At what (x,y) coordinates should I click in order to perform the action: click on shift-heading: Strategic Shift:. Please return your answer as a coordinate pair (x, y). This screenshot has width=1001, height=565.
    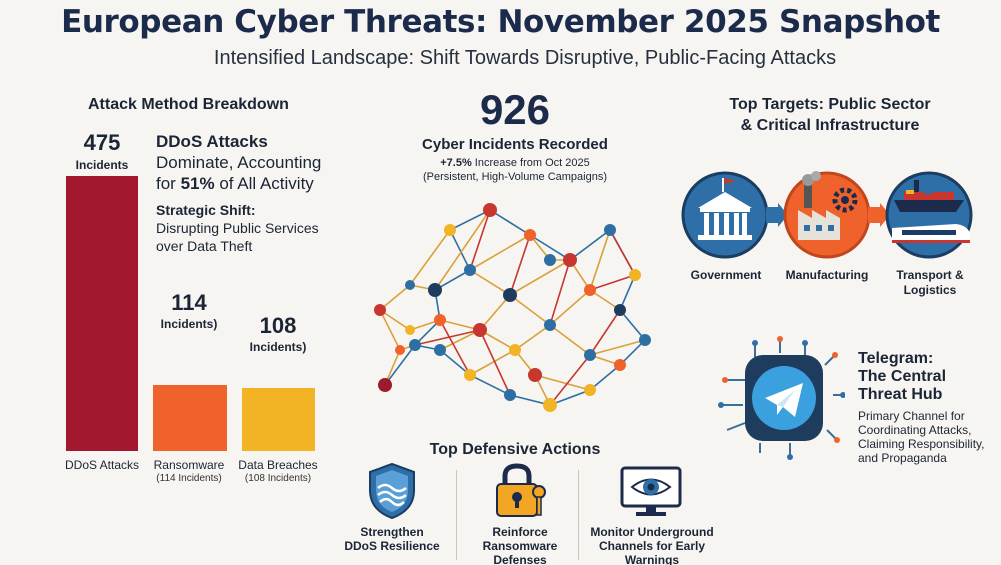
    Looking at the image, I should click on (206, 210).